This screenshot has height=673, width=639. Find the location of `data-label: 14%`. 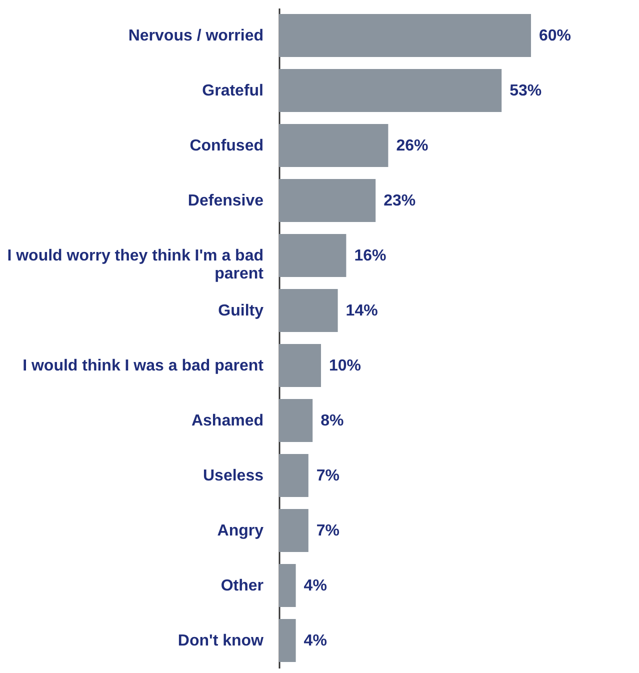

data-label: 14% is located at coordinates (362, 311).